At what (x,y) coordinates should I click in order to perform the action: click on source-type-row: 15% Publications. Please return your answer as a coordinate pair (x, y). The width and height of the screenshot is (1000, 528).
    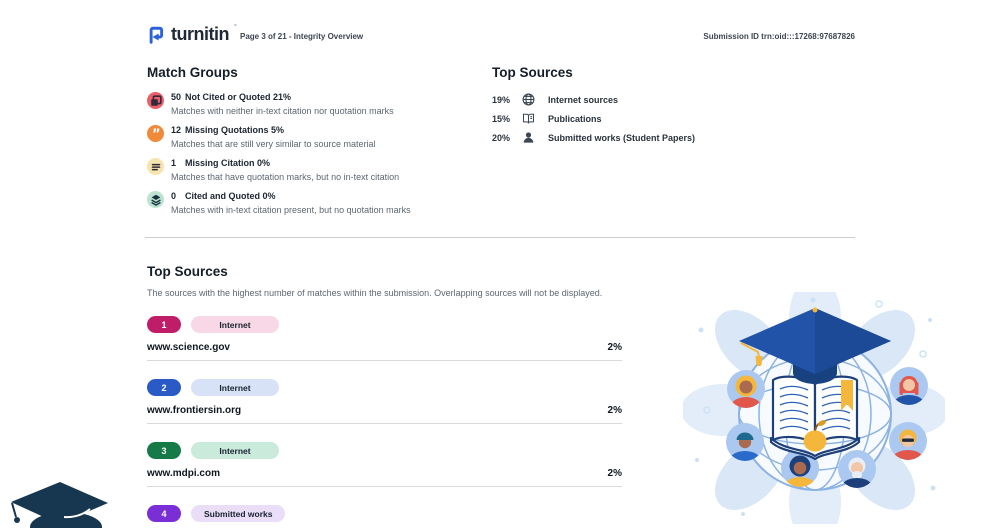
    Looking at the image, I should click on (547, 118).